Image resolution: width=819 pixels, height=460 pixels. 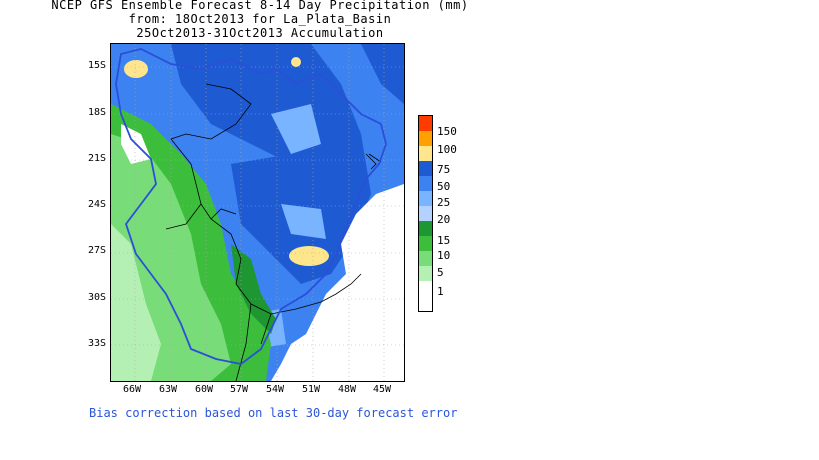 What do you see at coordinates (97, 112) in the screenshot?
I see `lat-label-18s: 18S` at bounding box center [97, 112].